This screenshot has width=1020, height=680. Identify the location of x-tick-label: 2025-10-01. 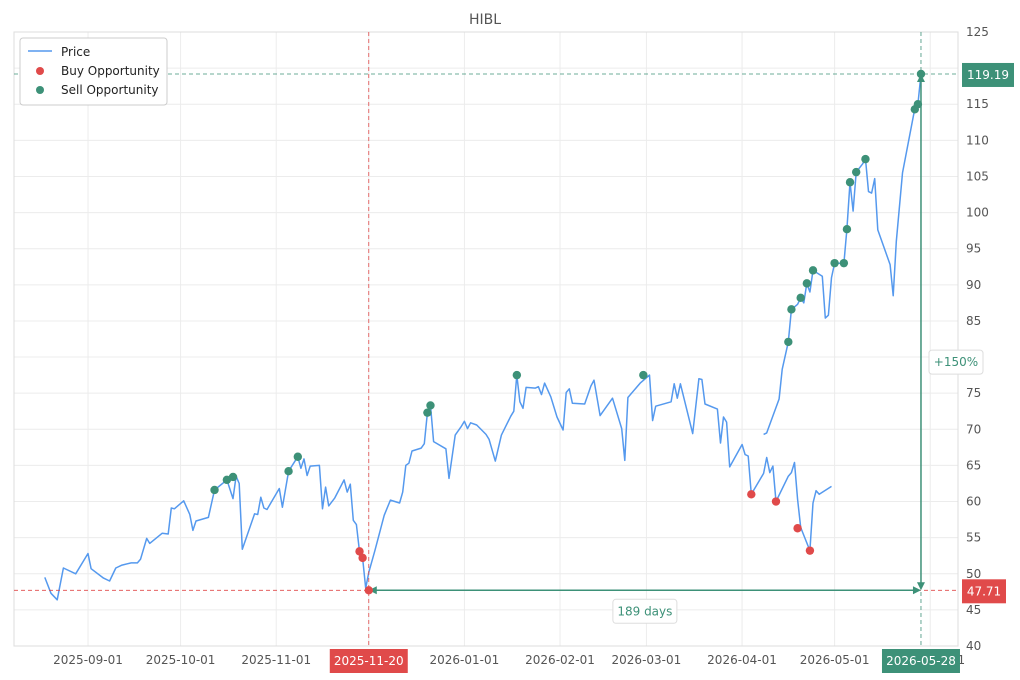
(181, 660).